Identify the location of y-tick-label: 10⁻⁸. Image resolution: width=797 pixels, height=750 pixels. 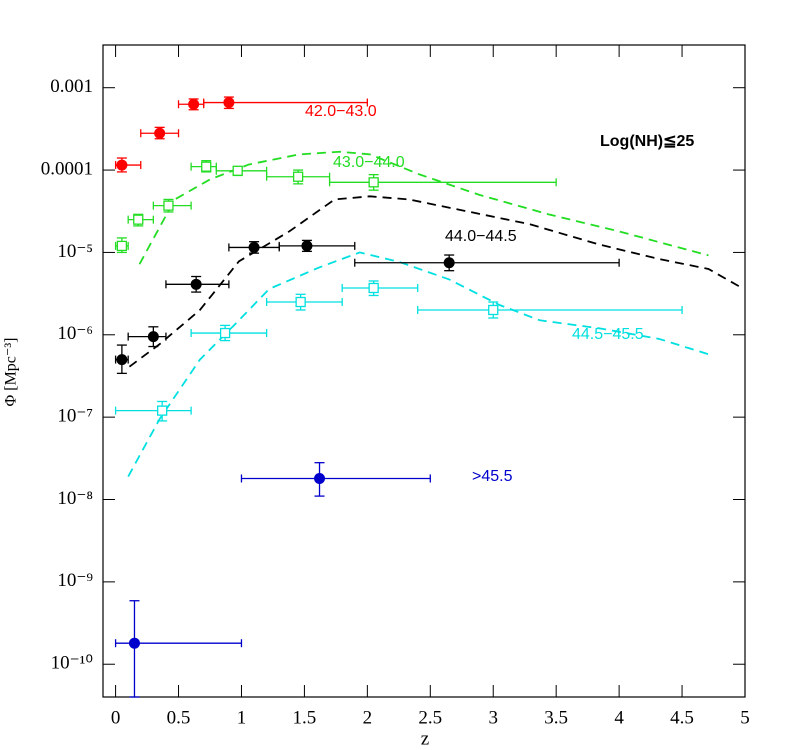
(75, 498).